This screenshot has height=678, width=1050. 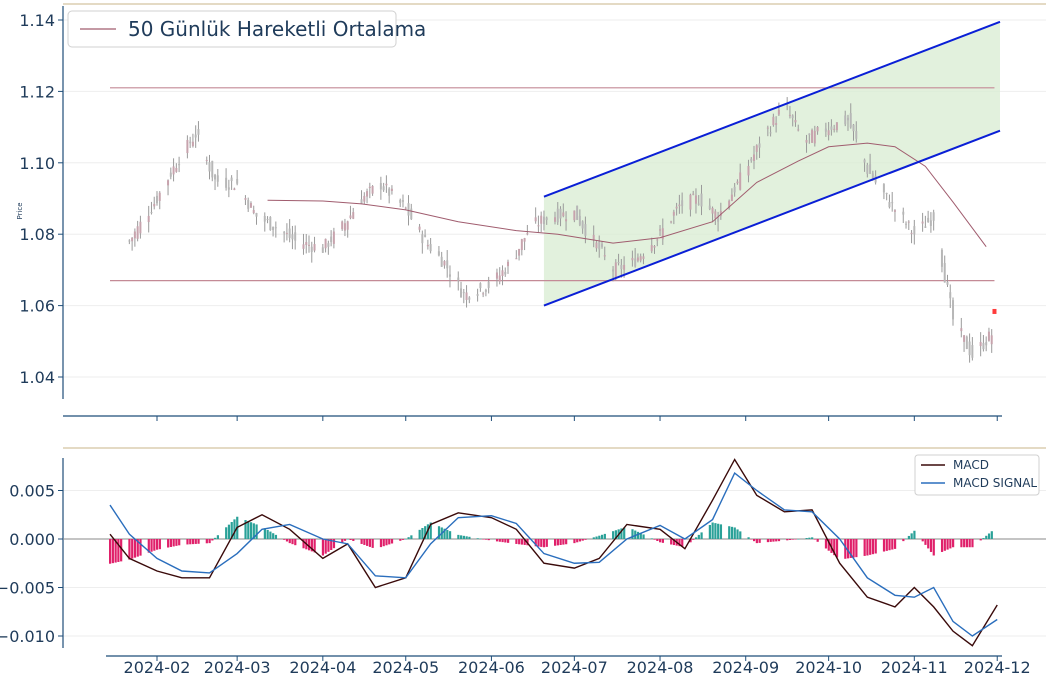 I want to click on price-x-ticks, so click(x=577, y=418).